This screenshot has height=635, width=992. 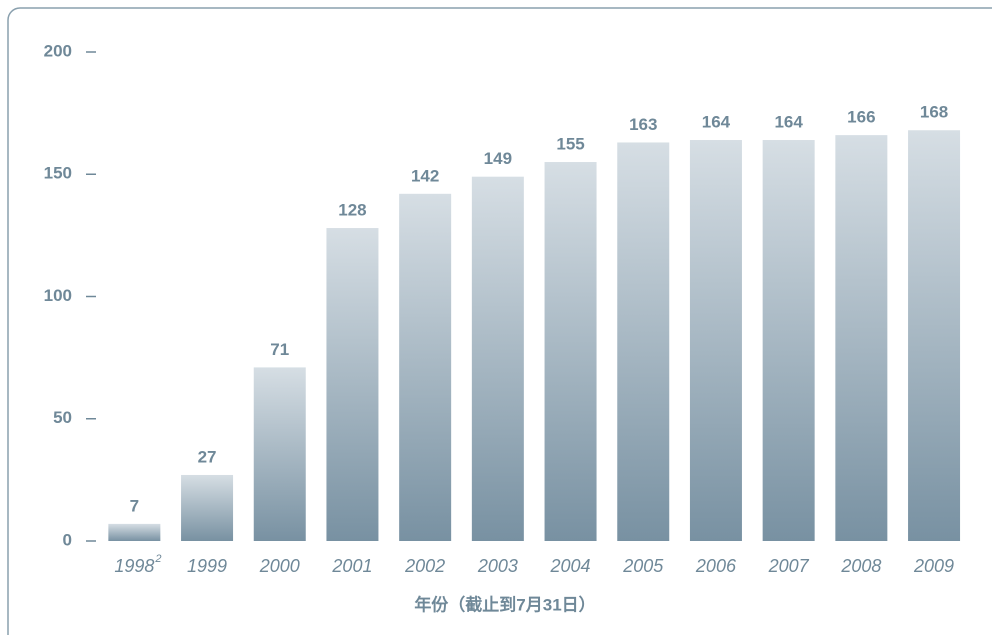 I want to click on x-tick-label: 2001, so click(x=351, y=566).